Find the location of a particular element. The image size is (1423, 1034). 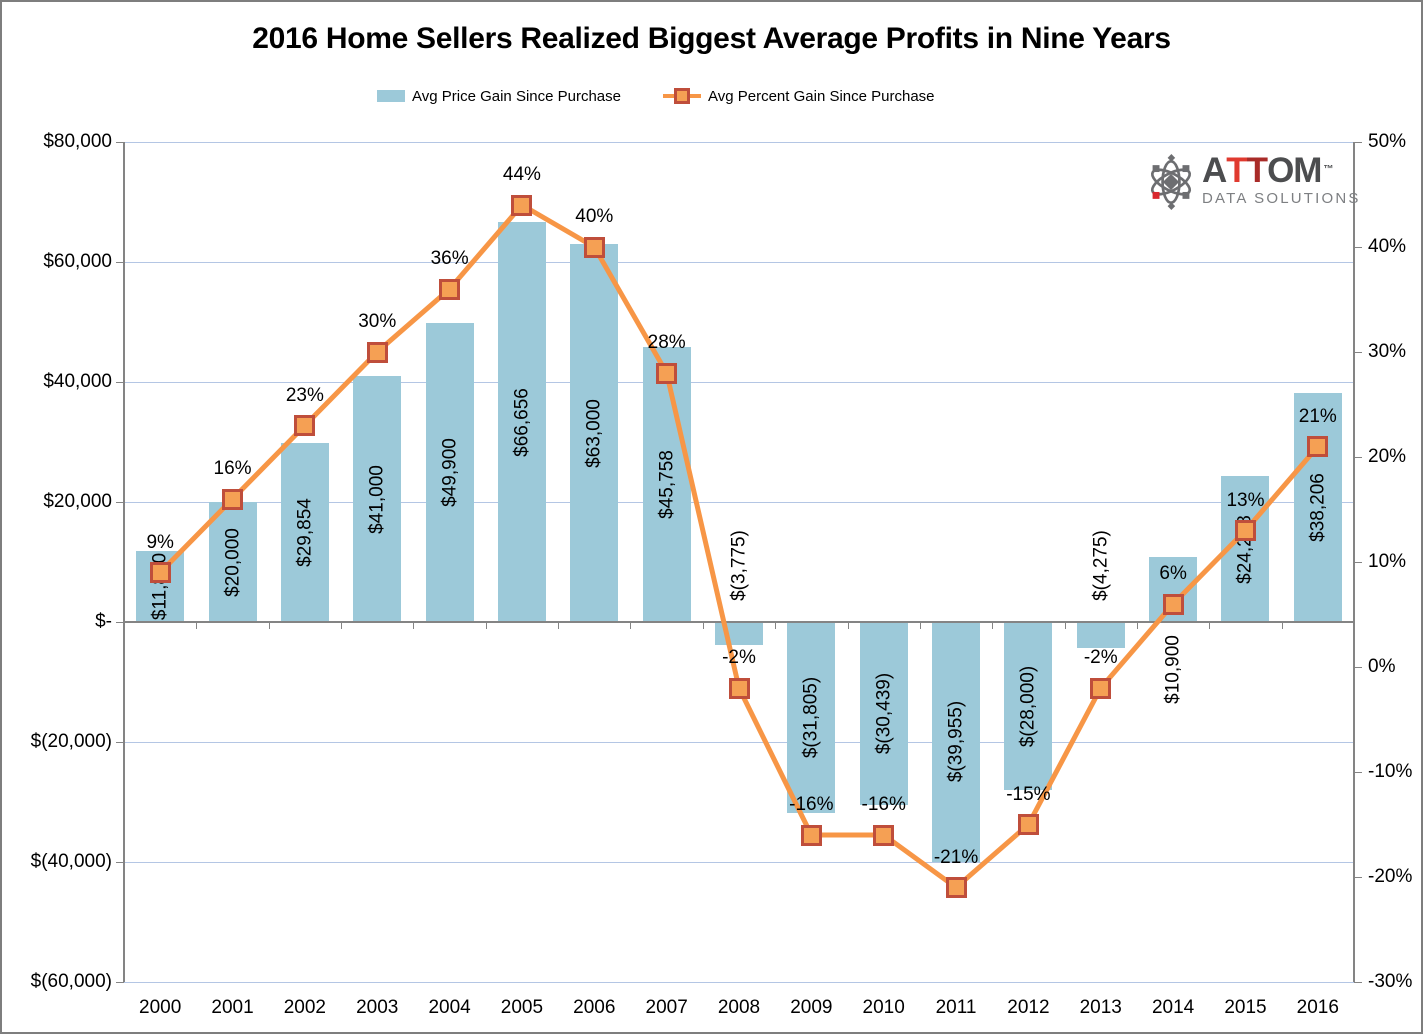

right-axis-label: 20% is located at coordinates (1387, 456).